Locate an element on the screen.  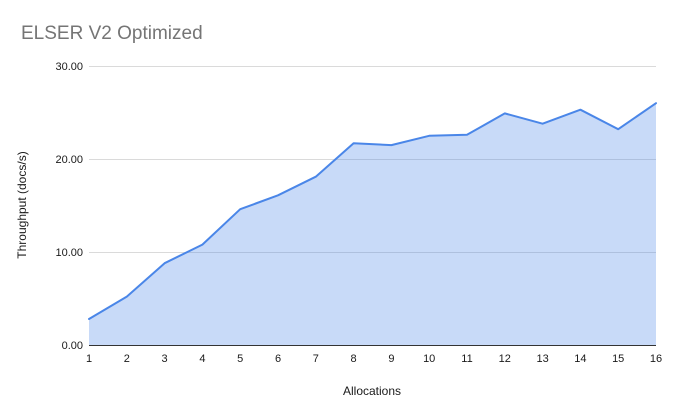
x-tick-label: 14 is located at coordinates (580, 359).